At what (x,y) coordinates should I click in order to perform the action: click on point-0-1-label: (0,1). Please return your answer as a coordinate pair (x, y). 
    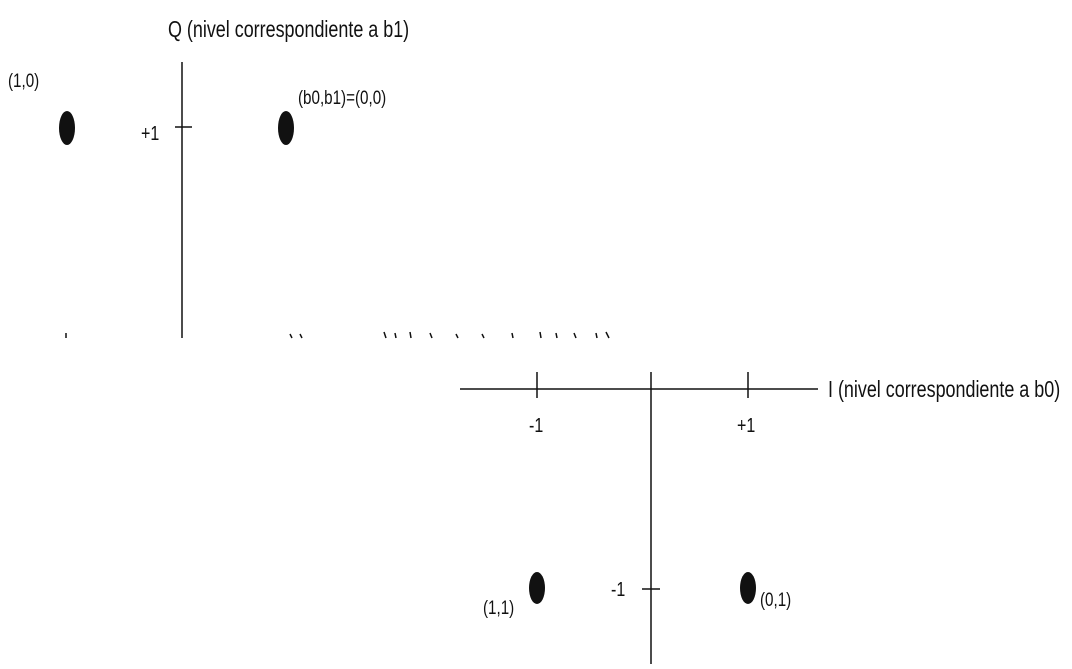
    Looking at the image, I should click on (775, 599).